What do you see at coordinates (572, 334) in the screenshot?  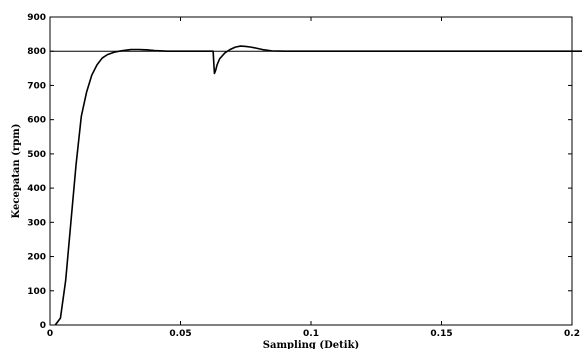 I see `x-tick-label: 0.2` at bounding box center [572, 334].